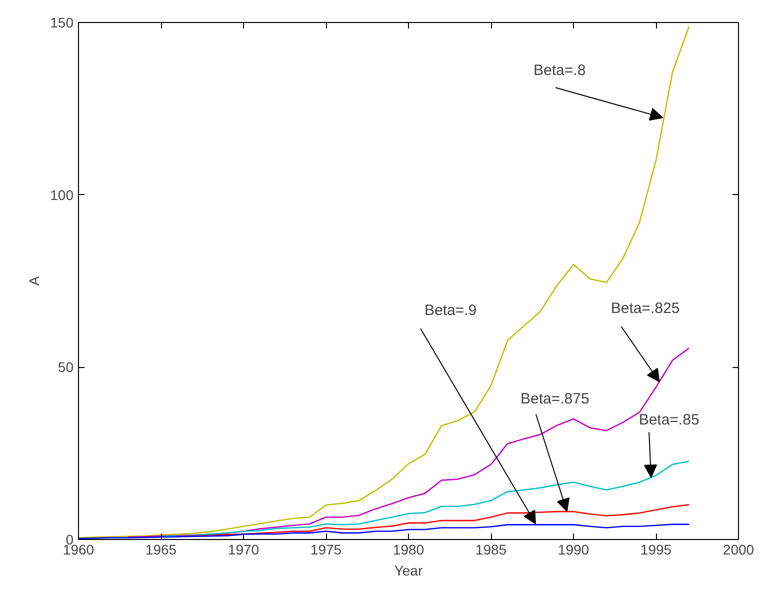  I want to click on line-series, so click(425, 499).